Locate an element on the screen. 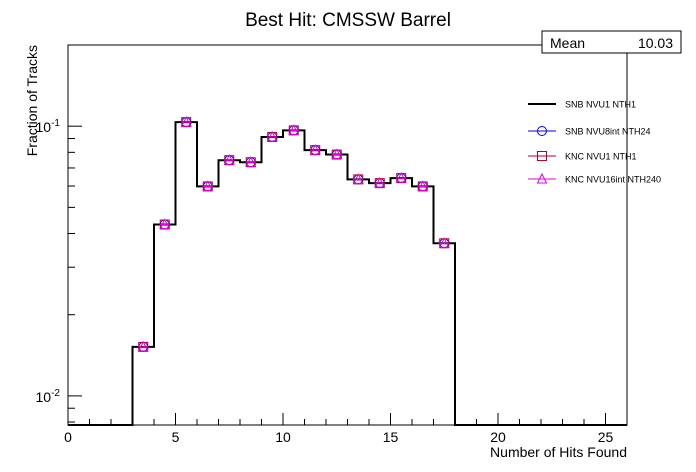 The image size is (696, 472). x-axis-label: Number of Hits Found is located at coordinates (558, 452).